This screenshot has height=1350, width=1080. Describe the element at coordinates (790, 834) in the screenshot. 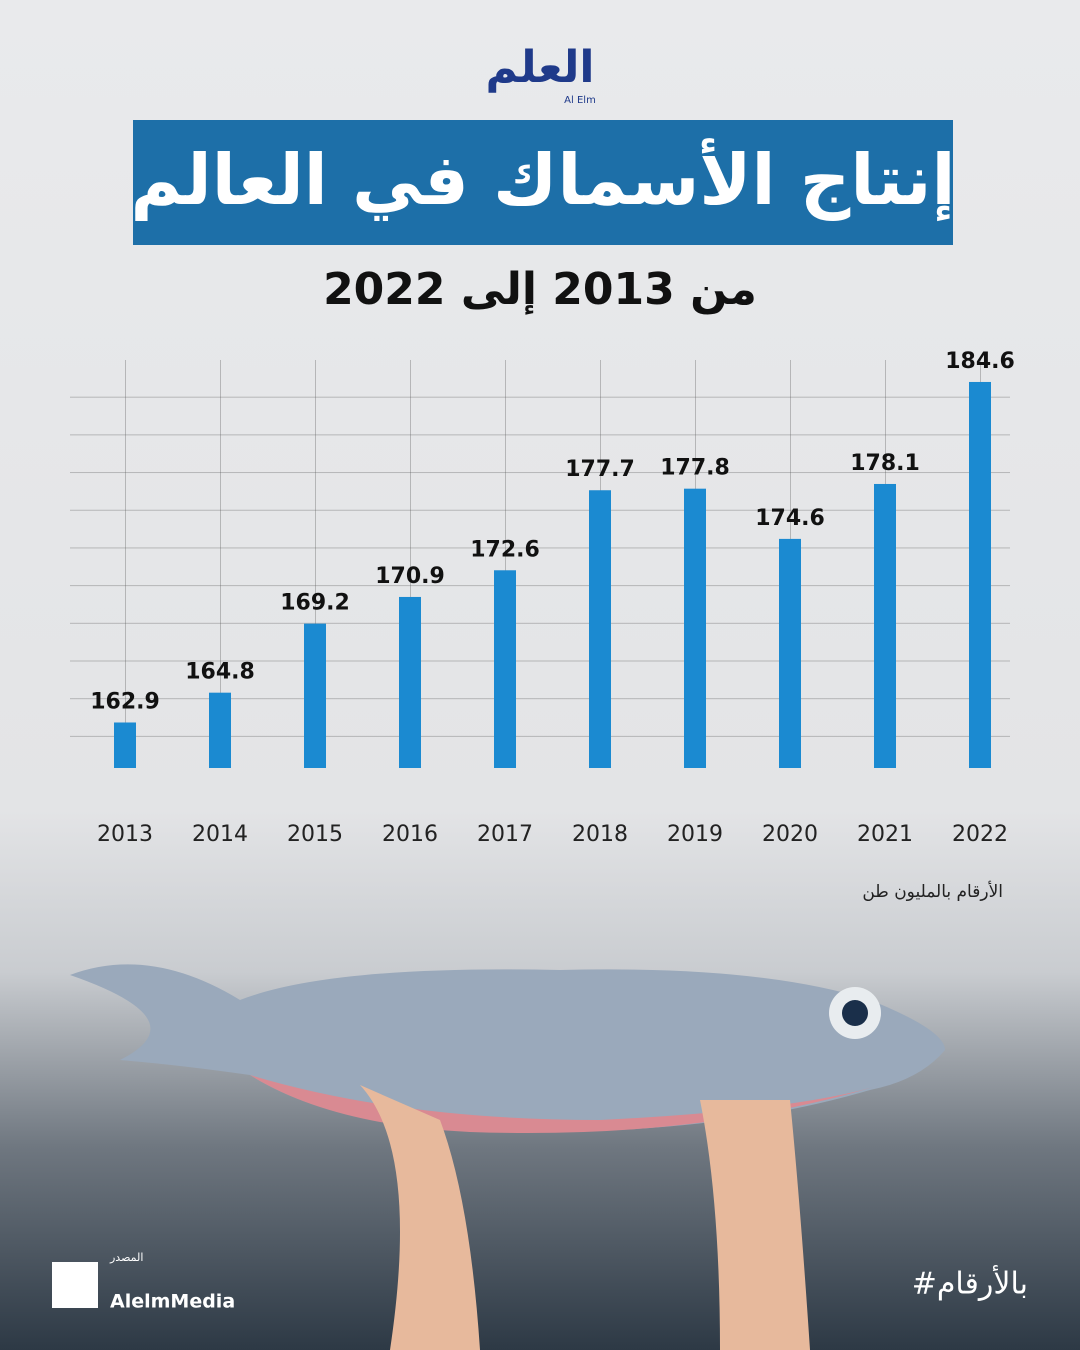

I see `x-tick-label: 2020` at that location.